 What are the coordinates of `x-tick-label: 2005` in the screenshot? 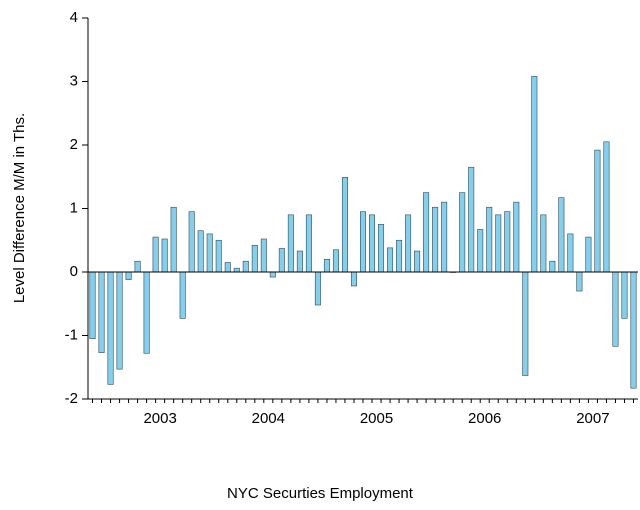 It's located at (376, 418).